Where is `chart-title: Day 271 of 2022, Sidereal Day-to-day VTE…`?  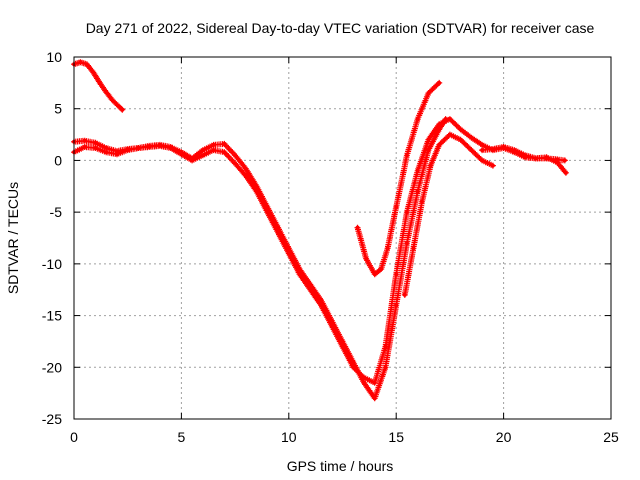 chart-title: Day 271 of 2022, Sidereal Day-to-day VTE… is located at coordinates (340, 28).